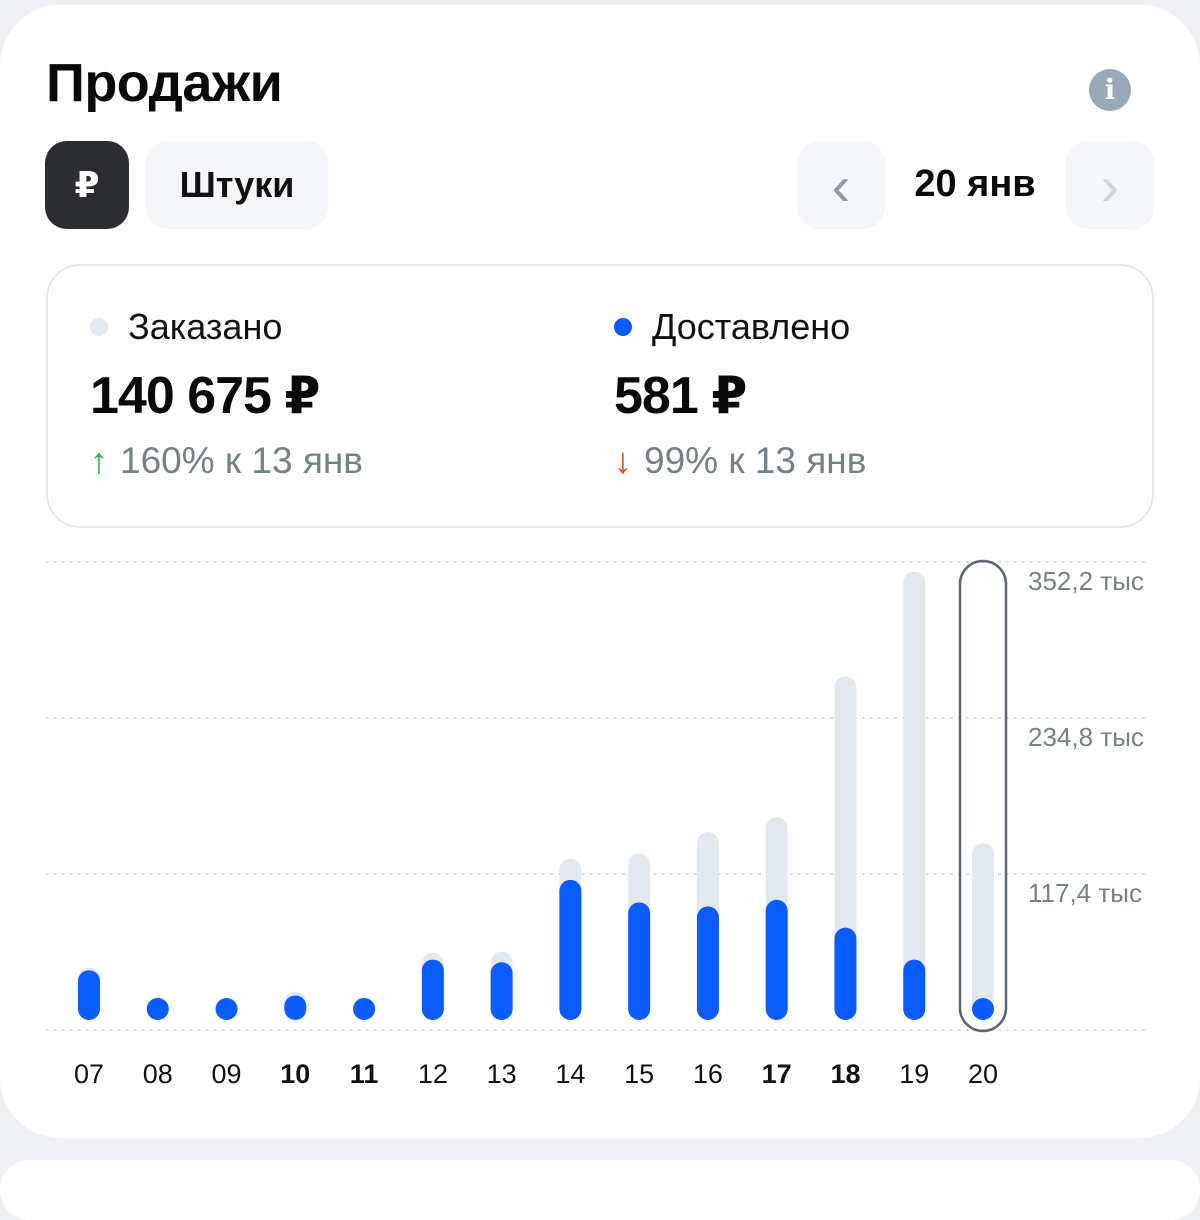  I want to click on x-tick-label: 17, so click(777, 1074).